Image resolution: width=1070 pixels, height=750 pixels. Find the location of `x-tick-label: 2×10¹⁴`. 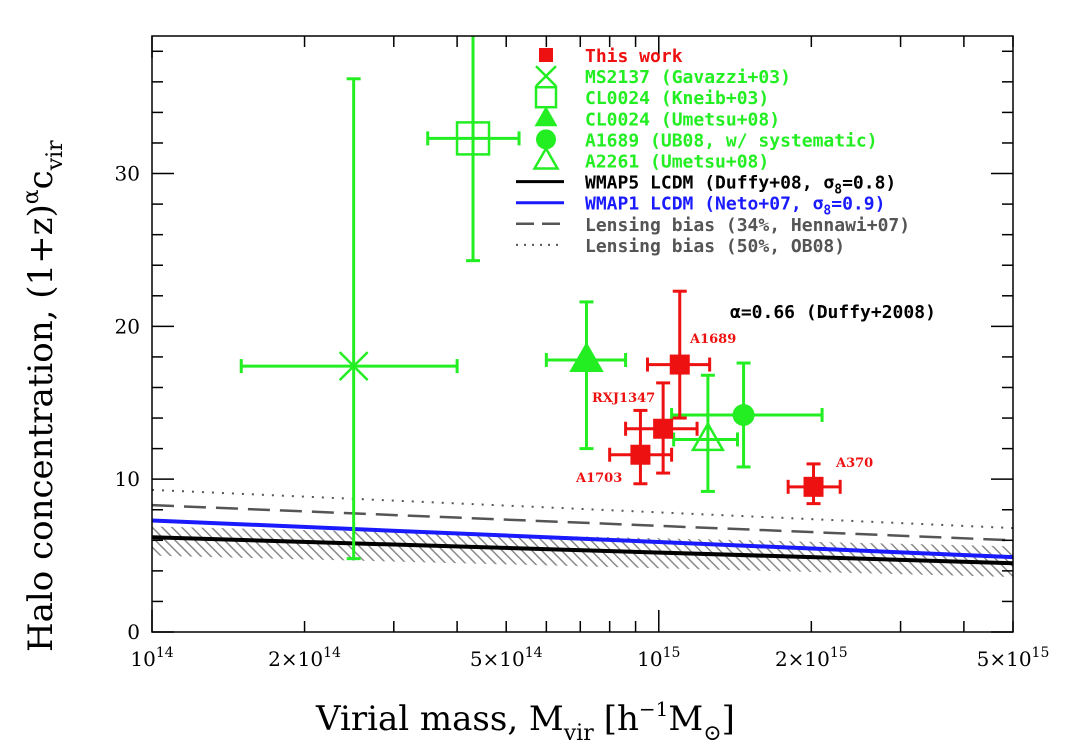

x-tick-label: 2×10¹⁴ is located at coordinates (304, 658).